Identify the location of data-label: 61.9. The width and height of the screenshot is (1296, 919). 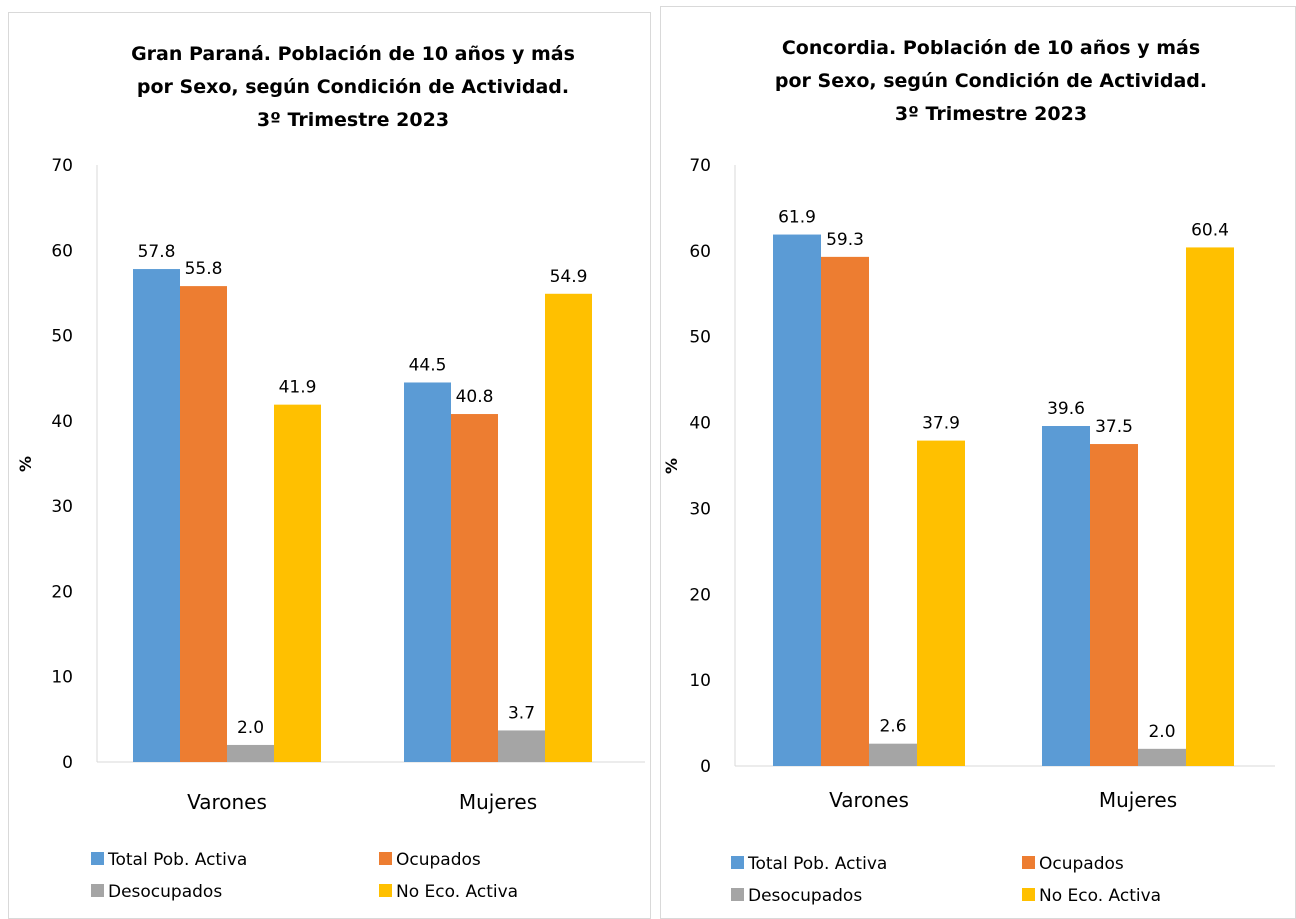
(797, 218).